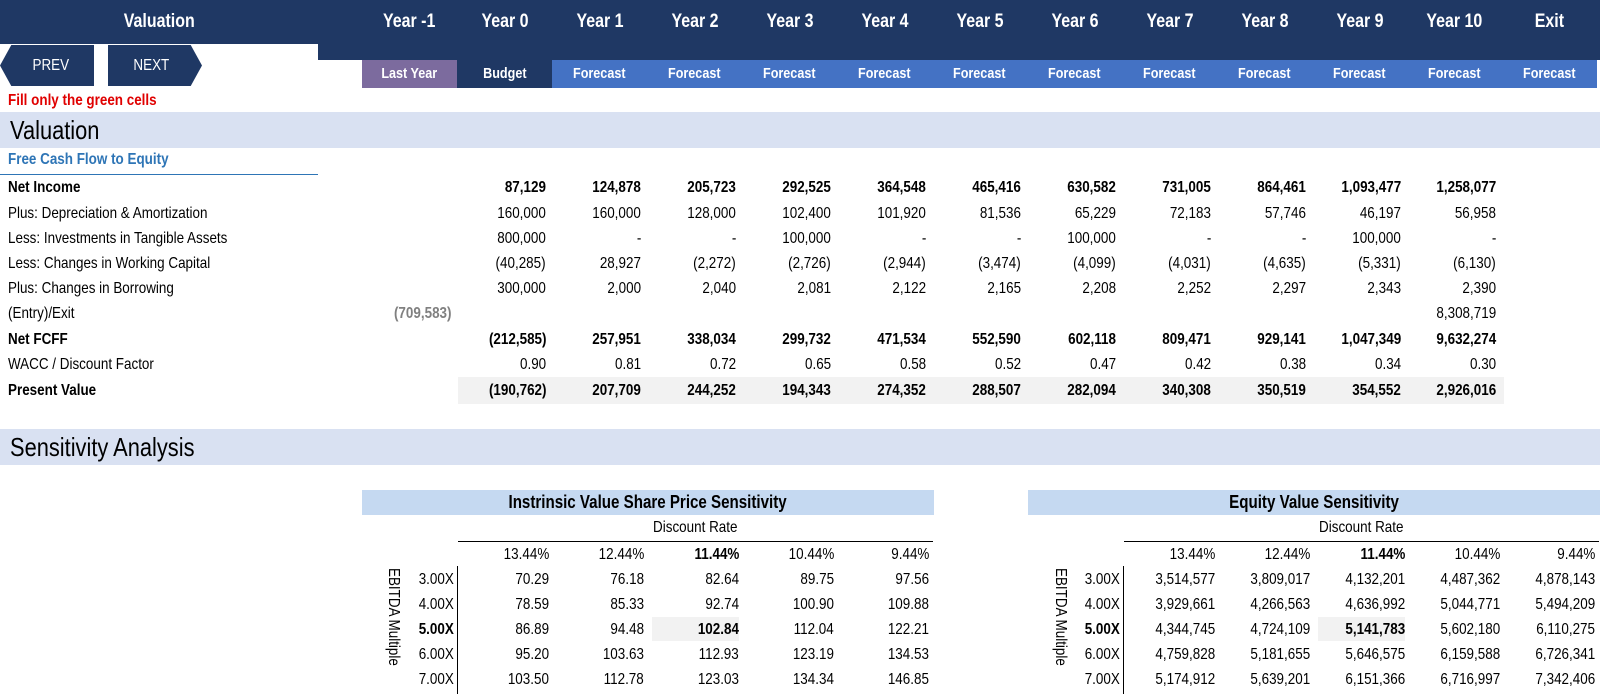 The width and height of the screenshot is (1600, 694). Describe the element at coordinates (719, 288) in the screenshot. I see `value-cell: 2,040` at that location.